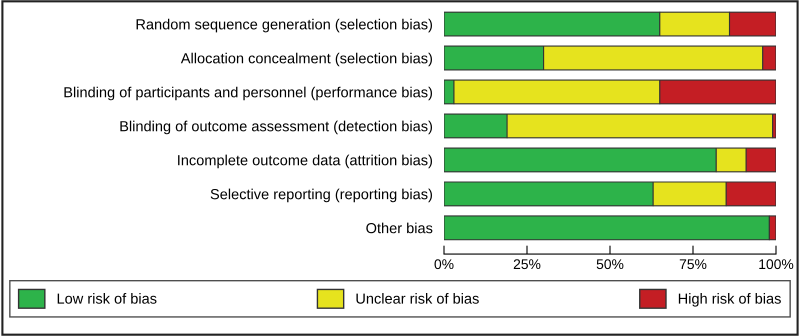 The height and width of the screenshot is (336, 800). Describe the element at coordinates (693, 264) in the screenshot. I see `x-tick-label: 75%` at that location.